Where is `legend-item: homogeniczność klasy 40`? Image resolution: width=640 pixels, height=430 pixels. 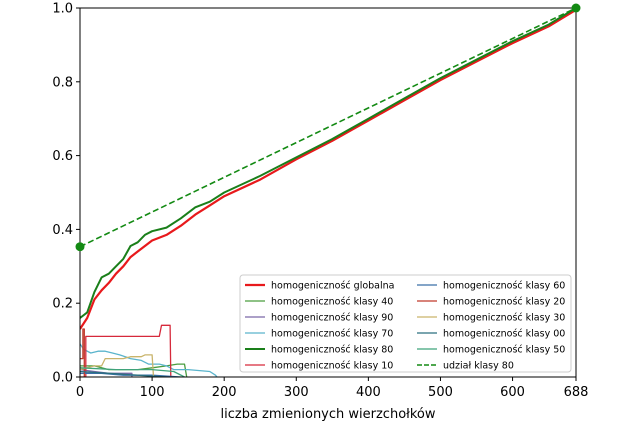 legend-item: homogeniczność klasy 40 is located at coordinates (319, 302).